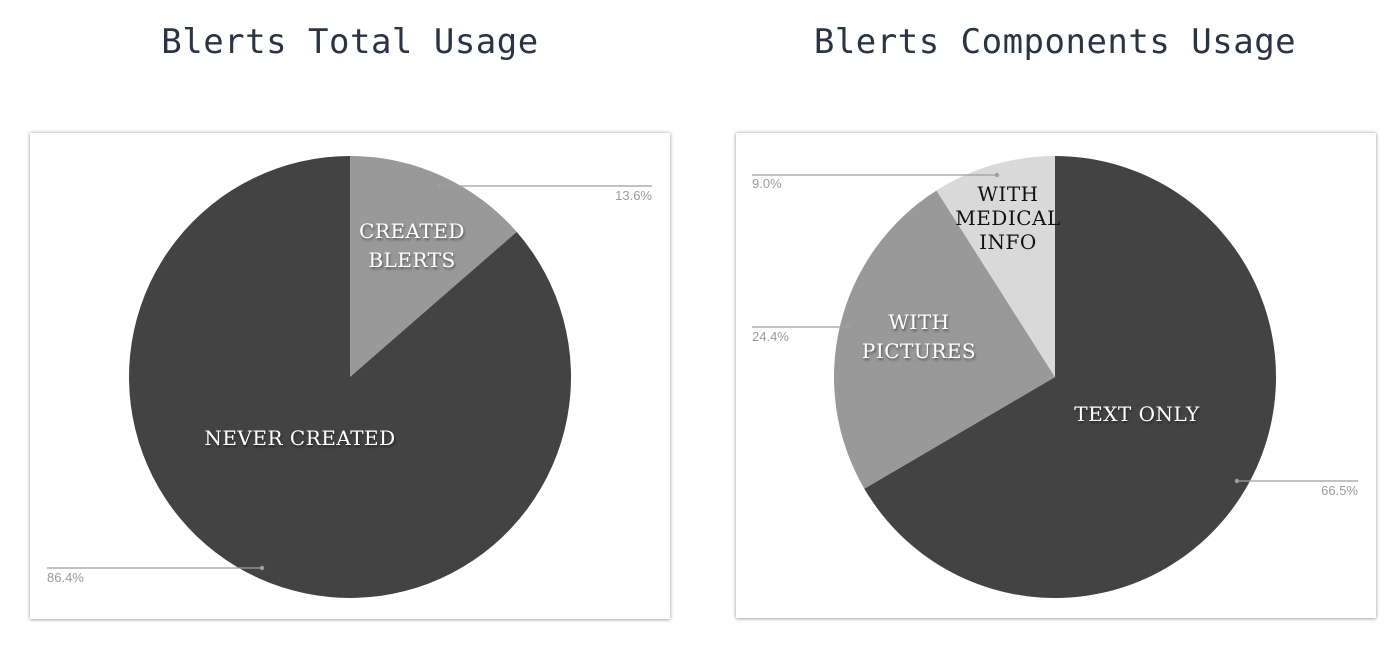  What do you see at coordinates (997, 175) in the screenshot?
I see `callout-dot-with-medical-info` at bounding box center [997, 175].